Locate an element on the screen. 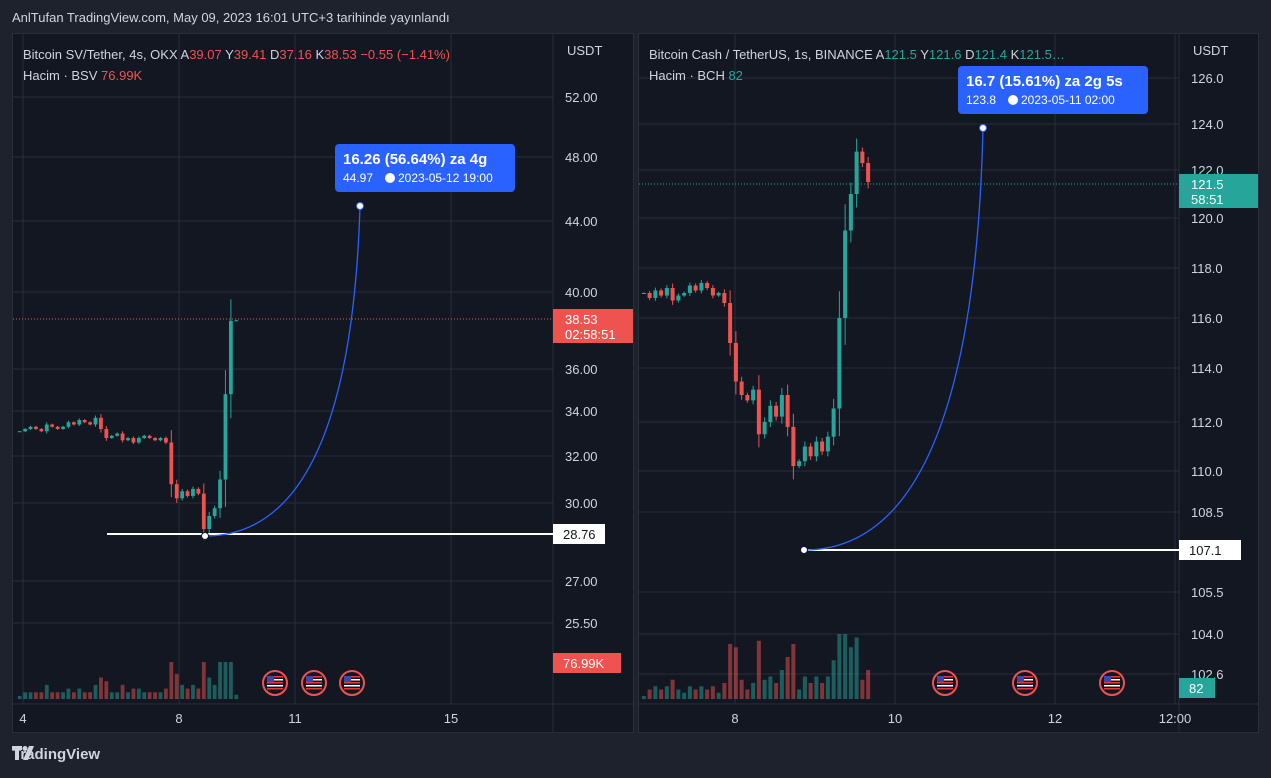 This screenshot has width=1271, height=778. footer-brand: TradingView is located at coordinates (56, 754).